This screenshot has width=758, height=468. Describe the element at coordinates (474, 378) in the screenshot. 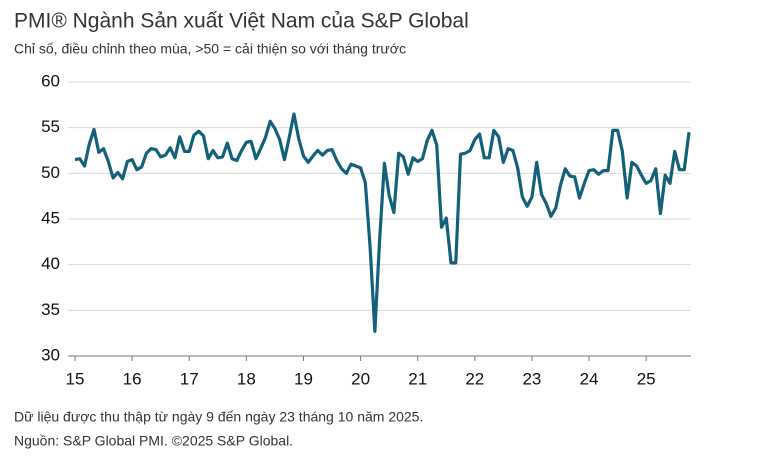

I see `x-tick-label: 22` at that location.